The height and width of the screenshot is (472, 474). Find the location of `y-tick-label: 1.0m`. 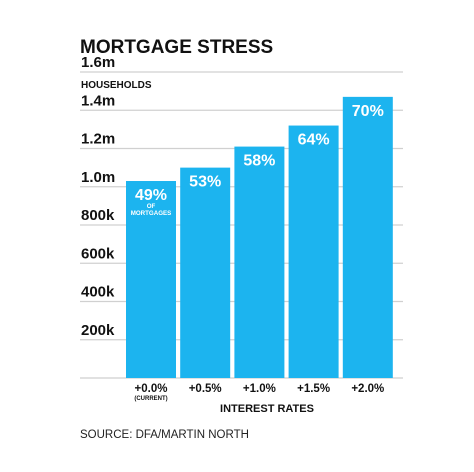

y-tick-label: 1.0m is located at coordinates (98, 177).